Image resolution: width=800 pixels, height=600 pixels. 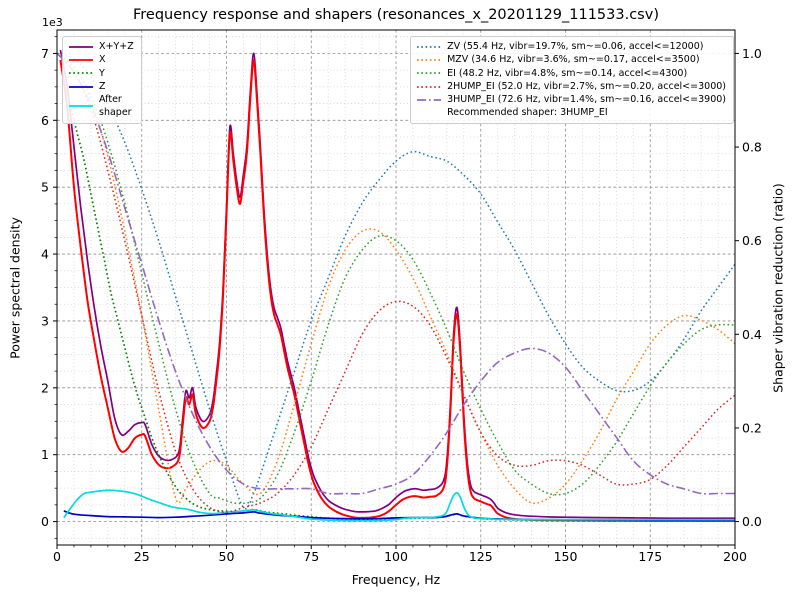 What do you see at coordinates (15, 288) in the screenshot?
I see `y-axis-label-left: Power spectral density` at bounding box center [15, 288].